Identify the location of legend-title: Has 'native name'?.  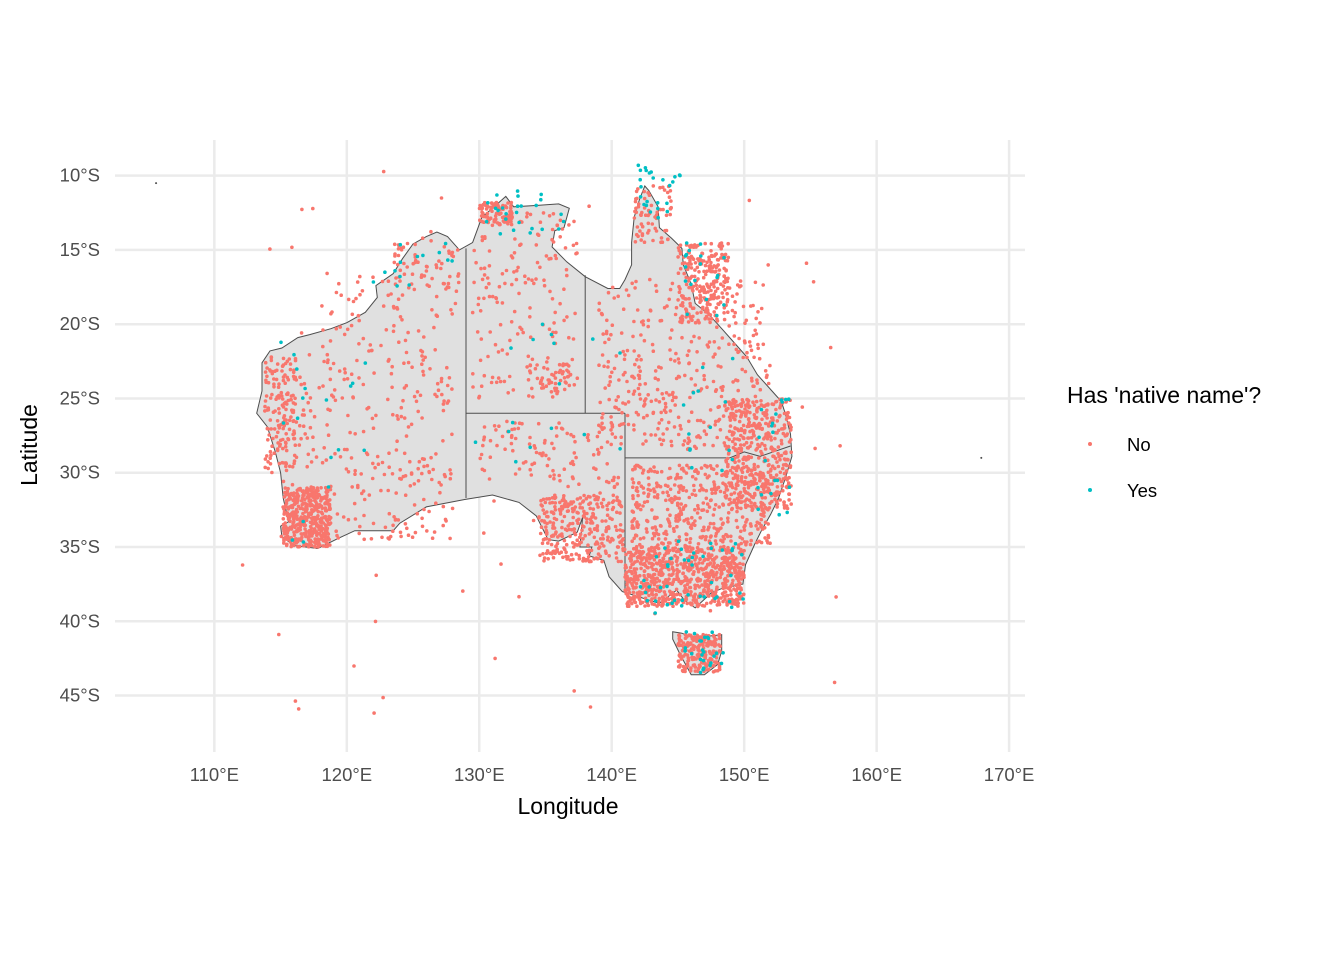
(1164, 395).